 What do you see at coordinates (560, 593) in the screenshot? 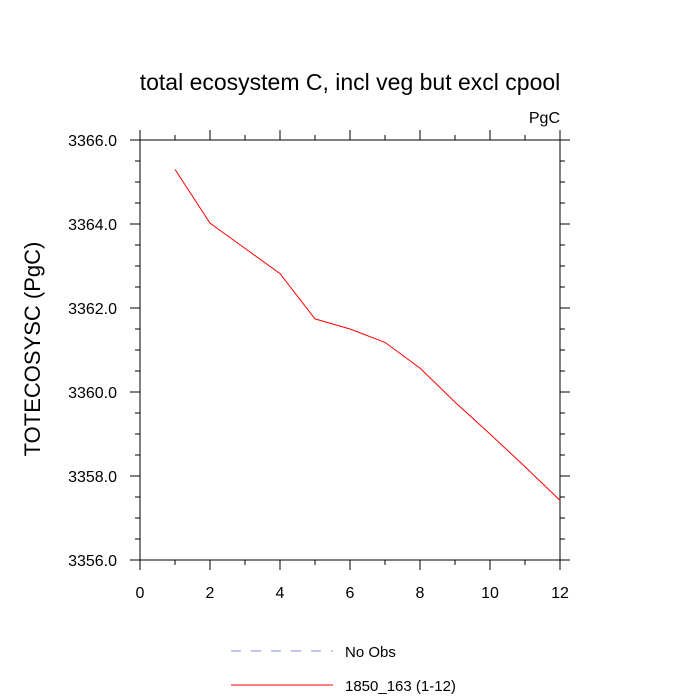
I see `x-tick-label: 12` at bounding box center [560, 593].